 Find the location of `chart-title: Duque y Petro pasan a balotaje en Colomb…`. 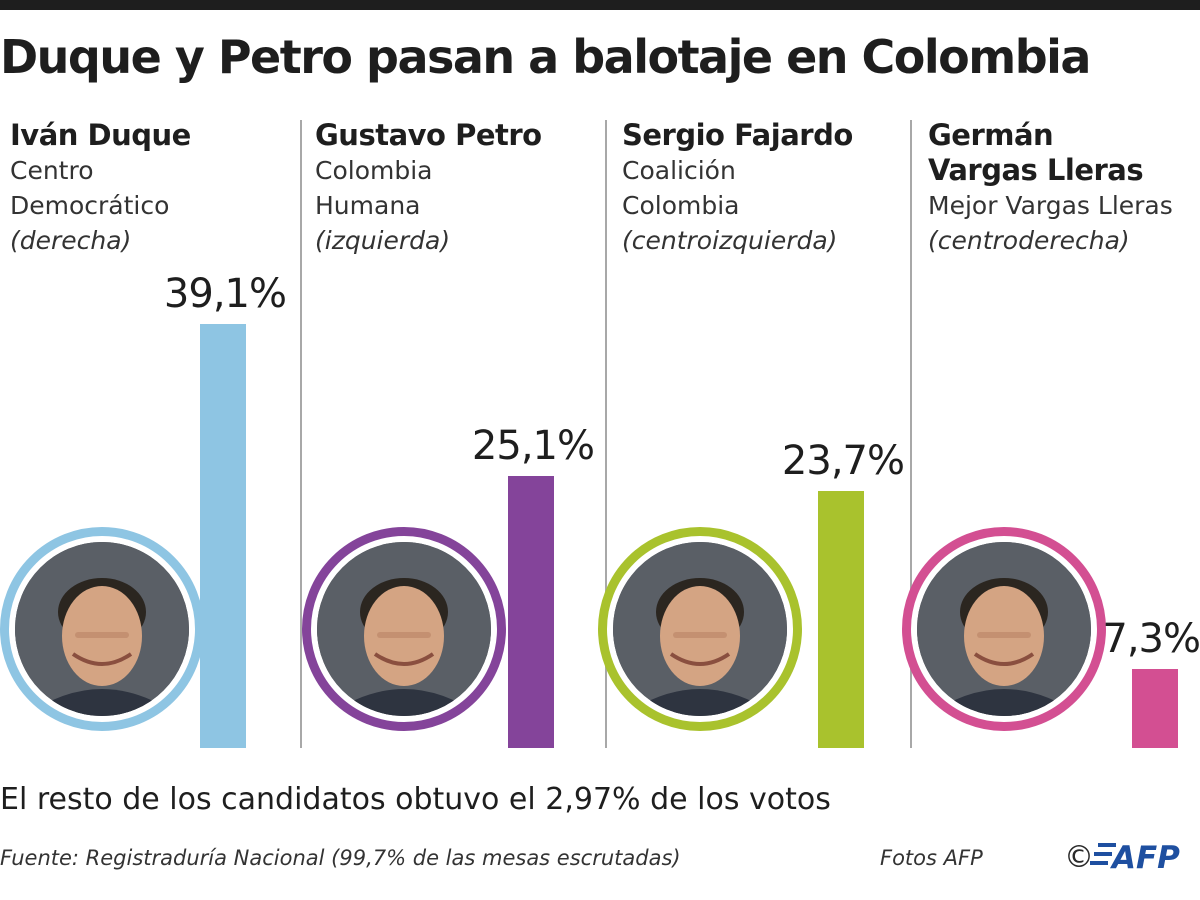

chart-title: Duque y Petro pasan a balotaje en Colomb… is located at coordinates (545, 57).